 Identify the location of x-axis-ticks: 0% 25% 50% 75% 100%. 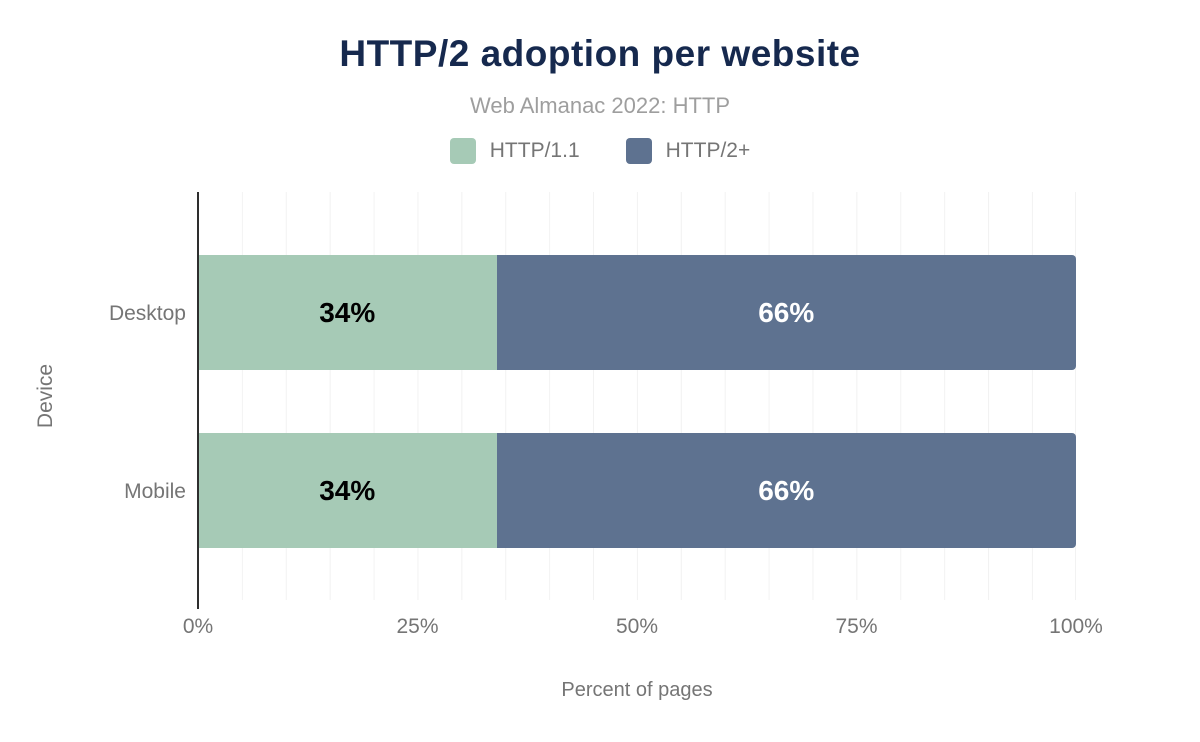
(643, 630).